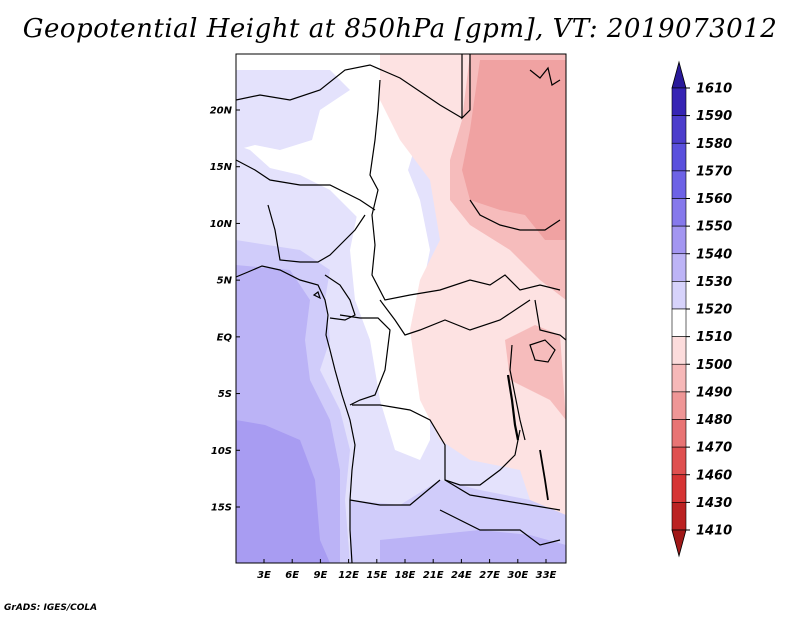  I want to click on border-north, so click(349, 91).